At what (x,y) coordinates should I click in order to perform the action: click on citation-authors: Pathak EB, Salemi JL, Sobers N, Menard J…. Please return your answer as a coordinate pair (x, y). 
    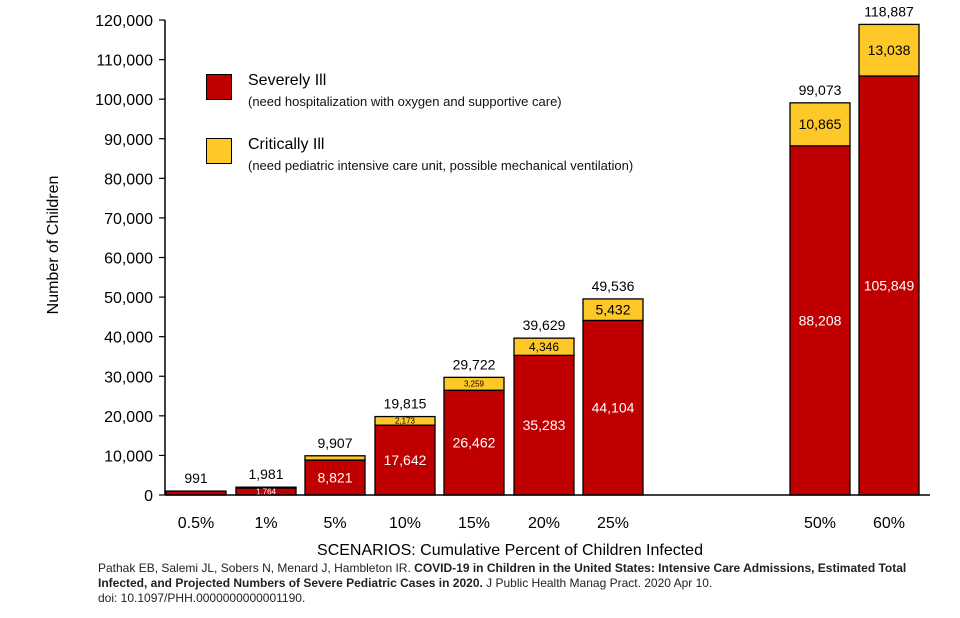
    Looking at the image, I should click on (254, 568).